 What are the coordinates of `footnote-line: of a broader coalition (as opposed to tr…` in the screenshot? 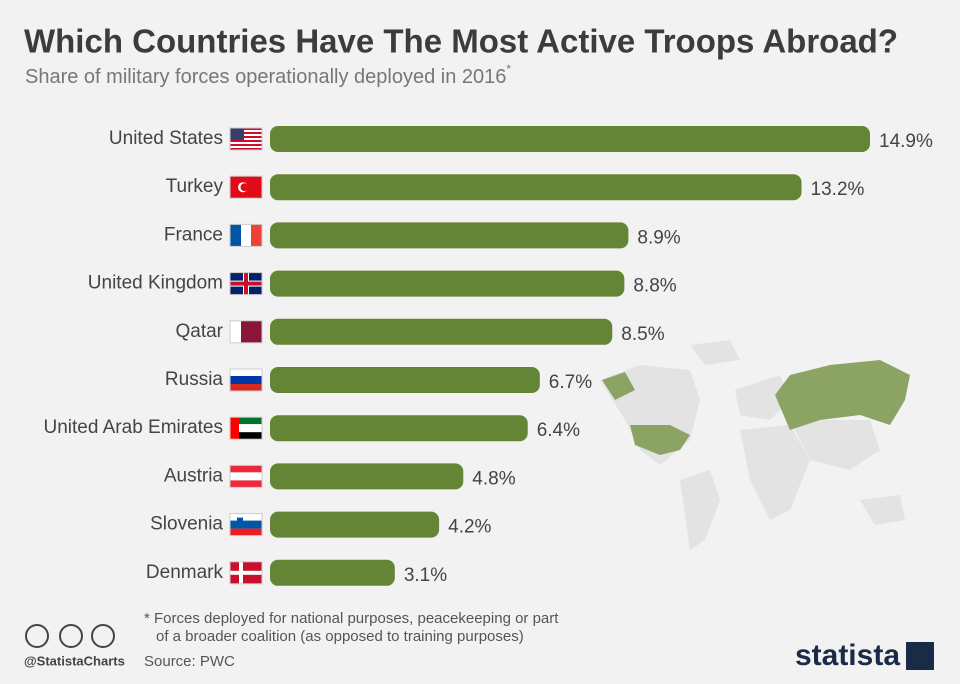 It's located at (340, 636).